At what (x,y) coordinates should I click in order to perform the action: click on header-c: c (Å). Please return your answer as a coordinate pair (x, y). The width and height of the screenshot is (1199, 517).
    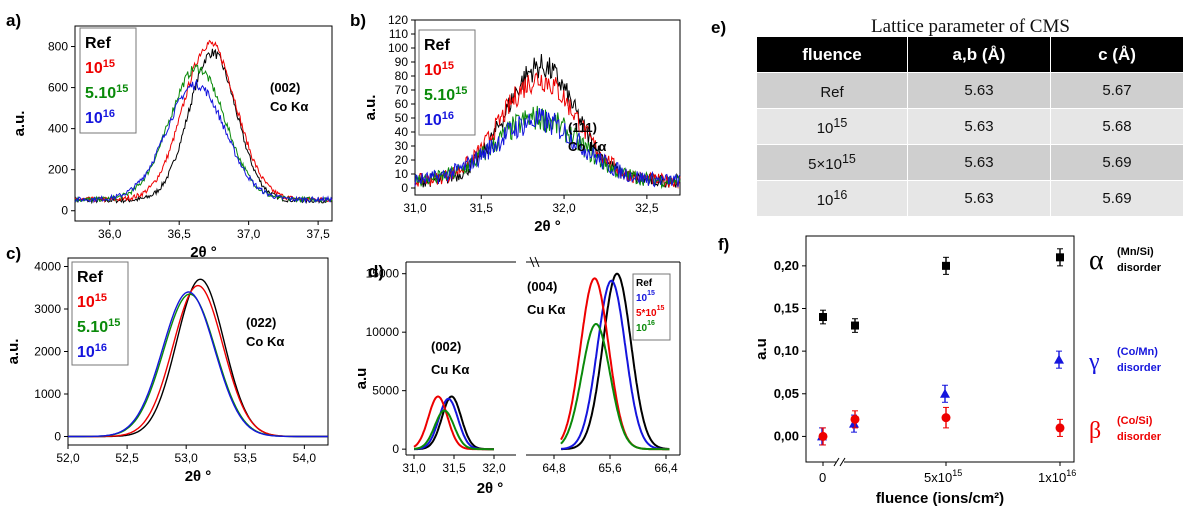
    Looking at the image, I should click on (1117, 55).